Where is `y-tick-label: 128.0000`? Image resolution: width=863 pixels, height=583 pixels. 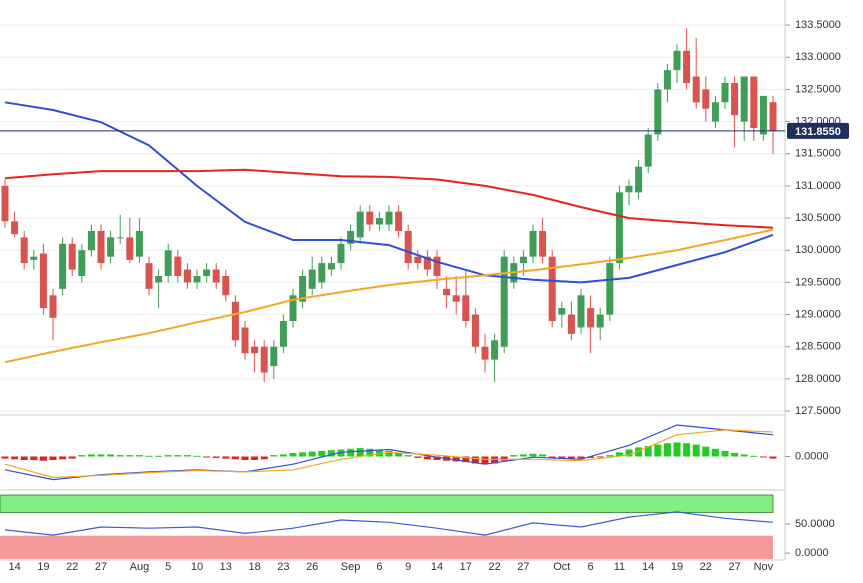
y-tick-label: 128.0000 is located at coordinates (818, 379).